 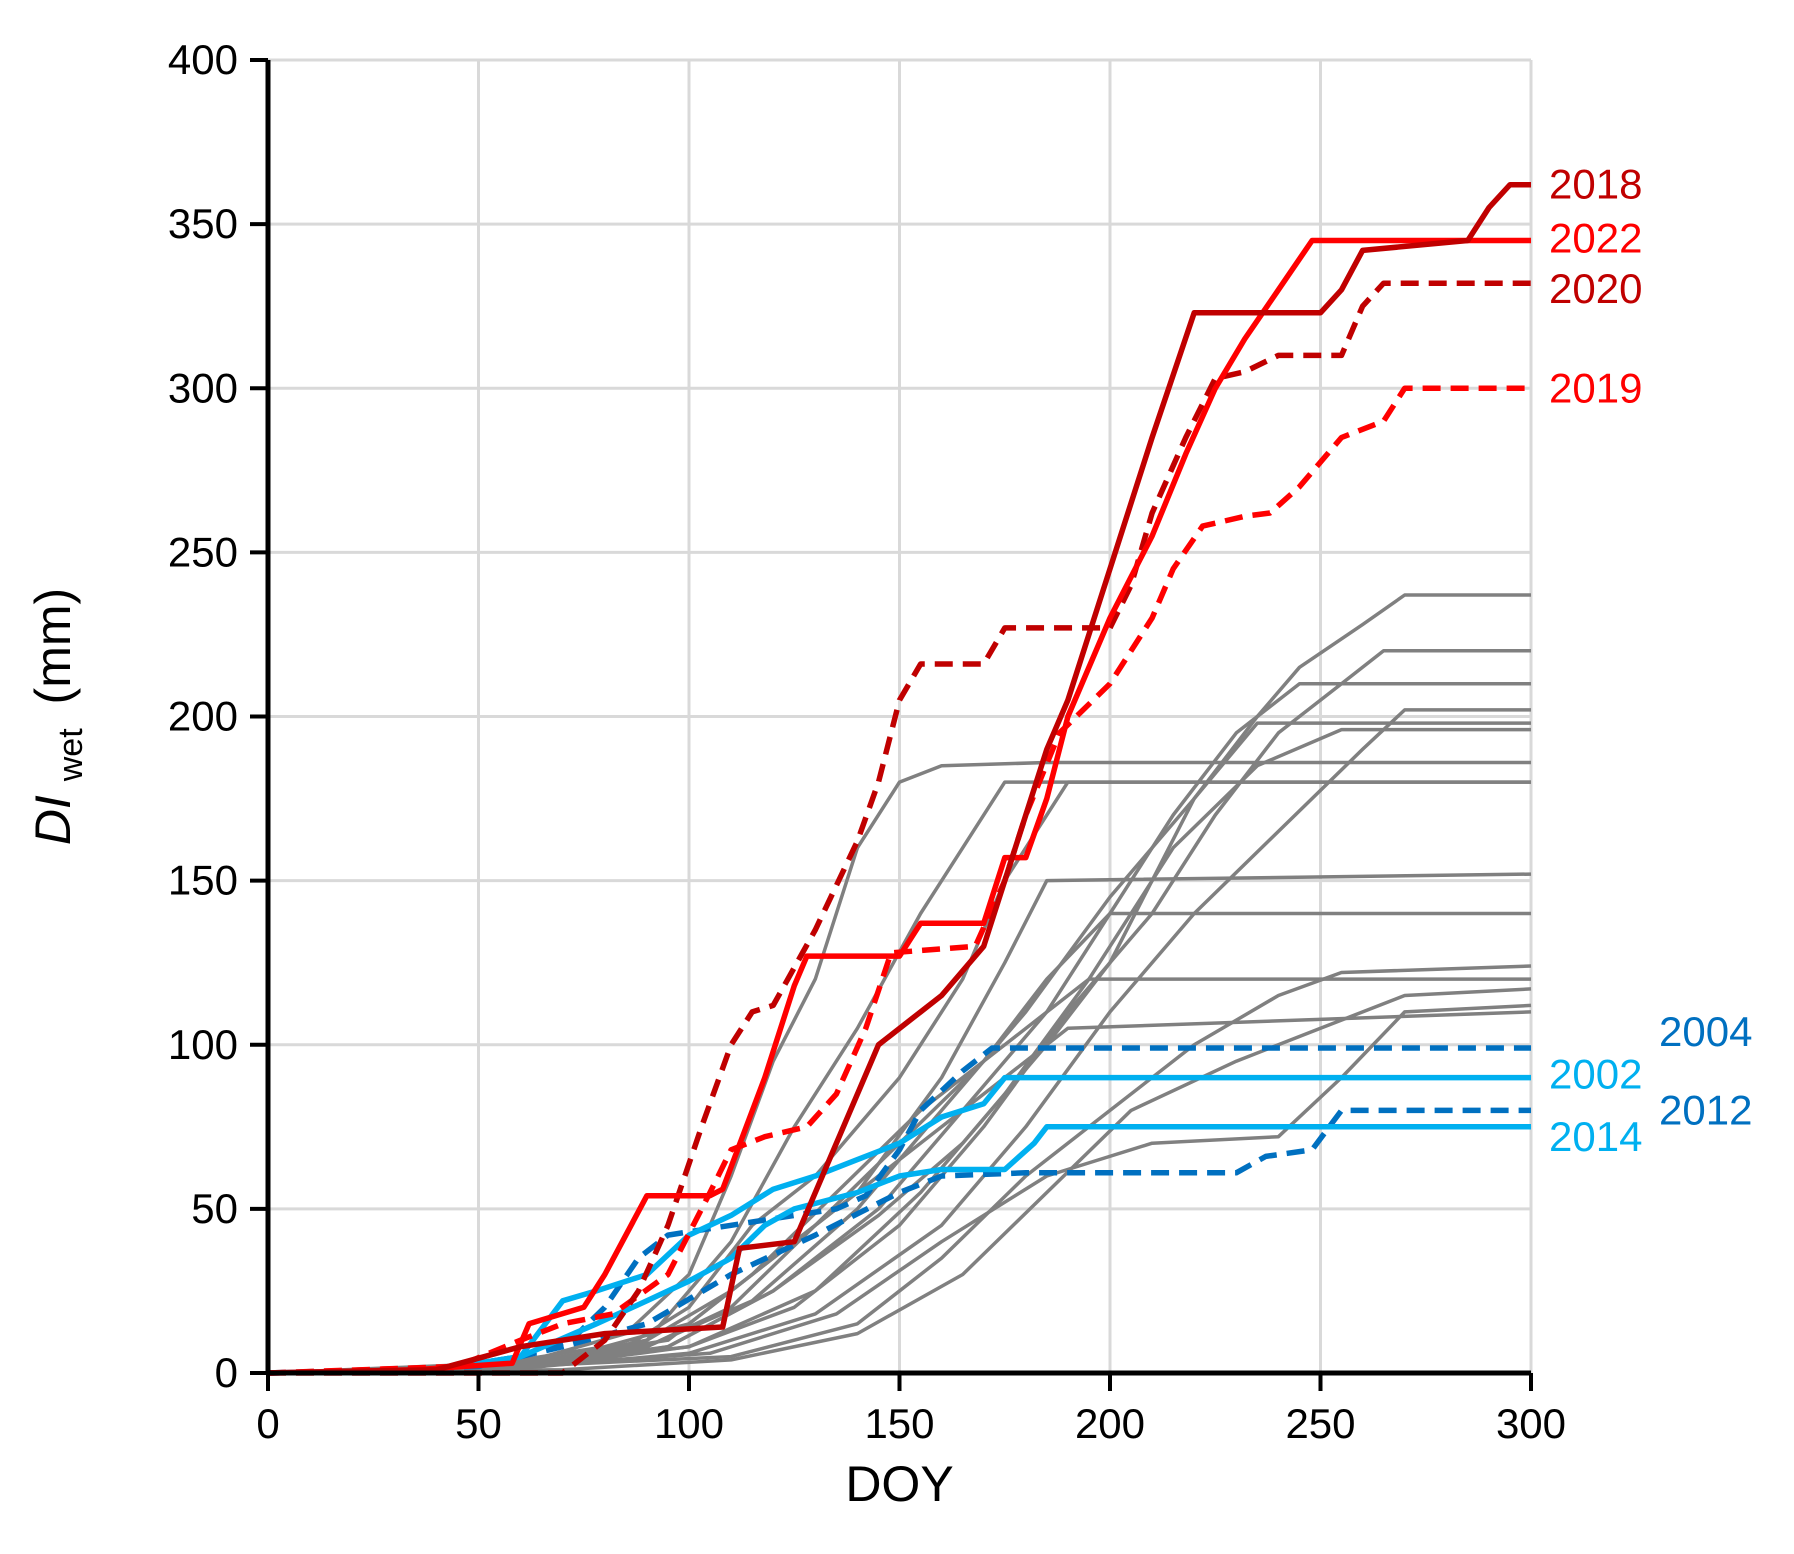 What do you see at coordinates (203, 59) in the screenshot?
I see `y-tick-label: 400` at bounding box center [203, 59].